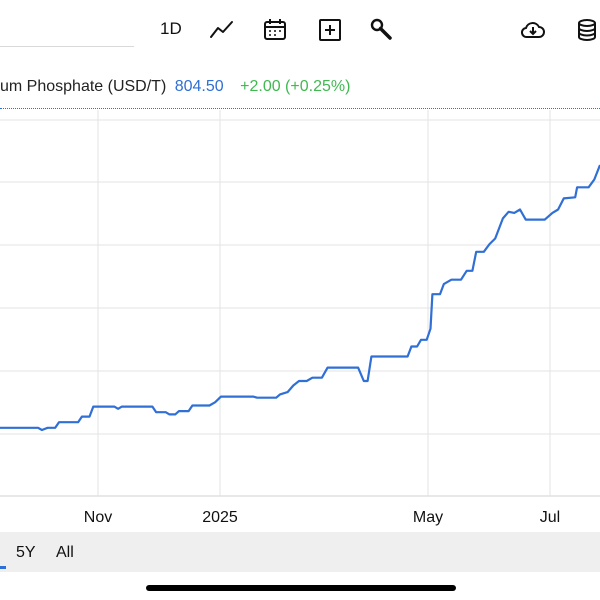  I want to click on calendar-icon, so click(275, 30).